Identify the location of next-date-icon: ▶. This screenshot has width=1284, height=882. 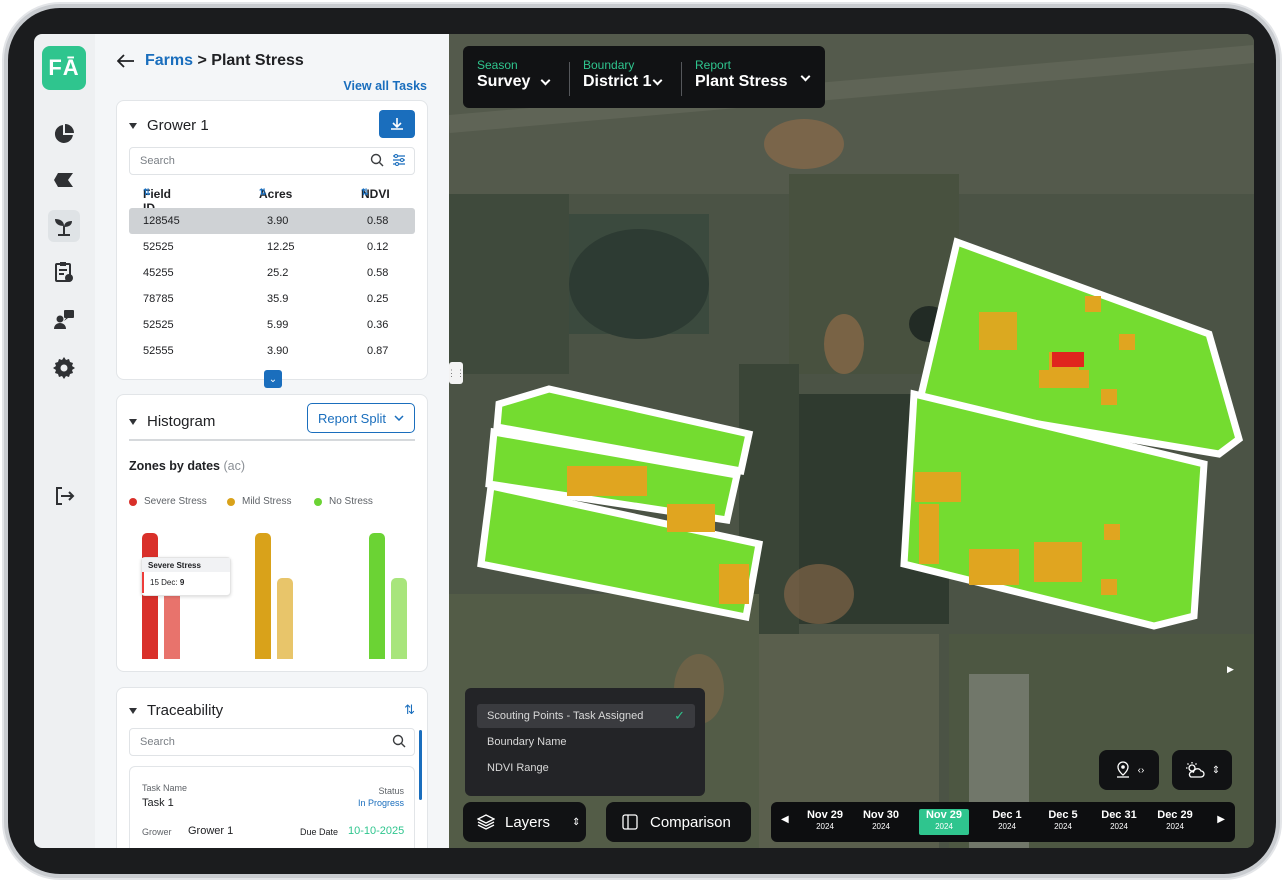
(1221, 819).